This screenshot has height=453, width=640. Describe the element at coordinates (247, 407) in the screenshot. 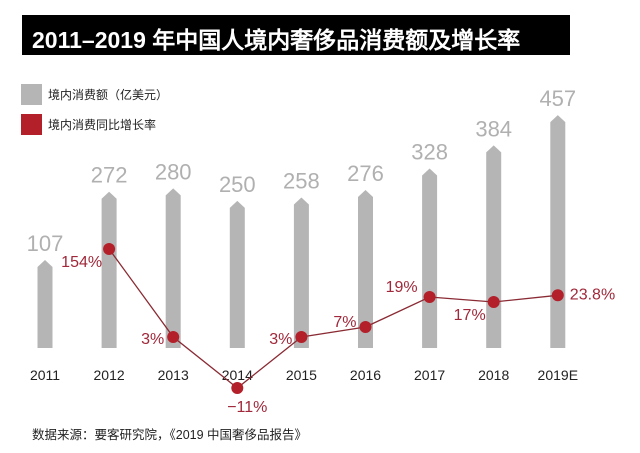

I see `growth-label-2014: −11%` at that location.